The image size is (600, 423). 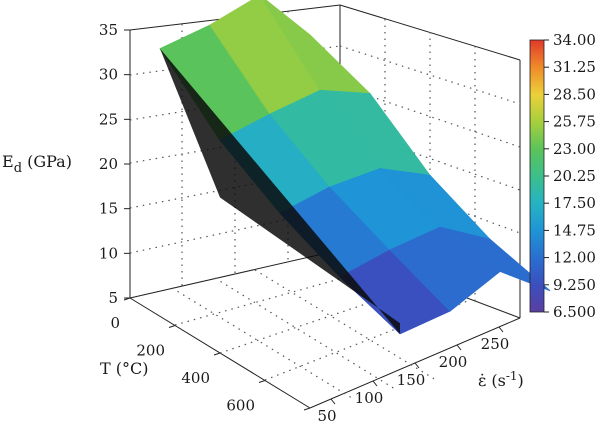 What do you see at coordinates (537, 176) in the screenshot?
I see `colorbar-gradient` at bounding box center [537, 176].